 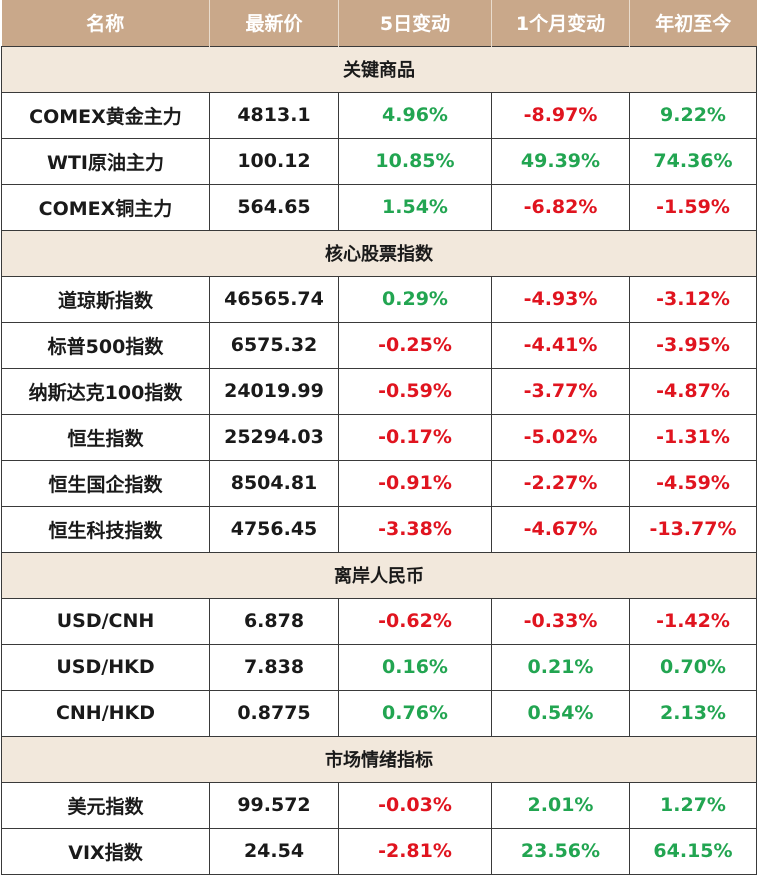 I want to click on row-1month-change: 49.39%, so click(x=560, y=161).